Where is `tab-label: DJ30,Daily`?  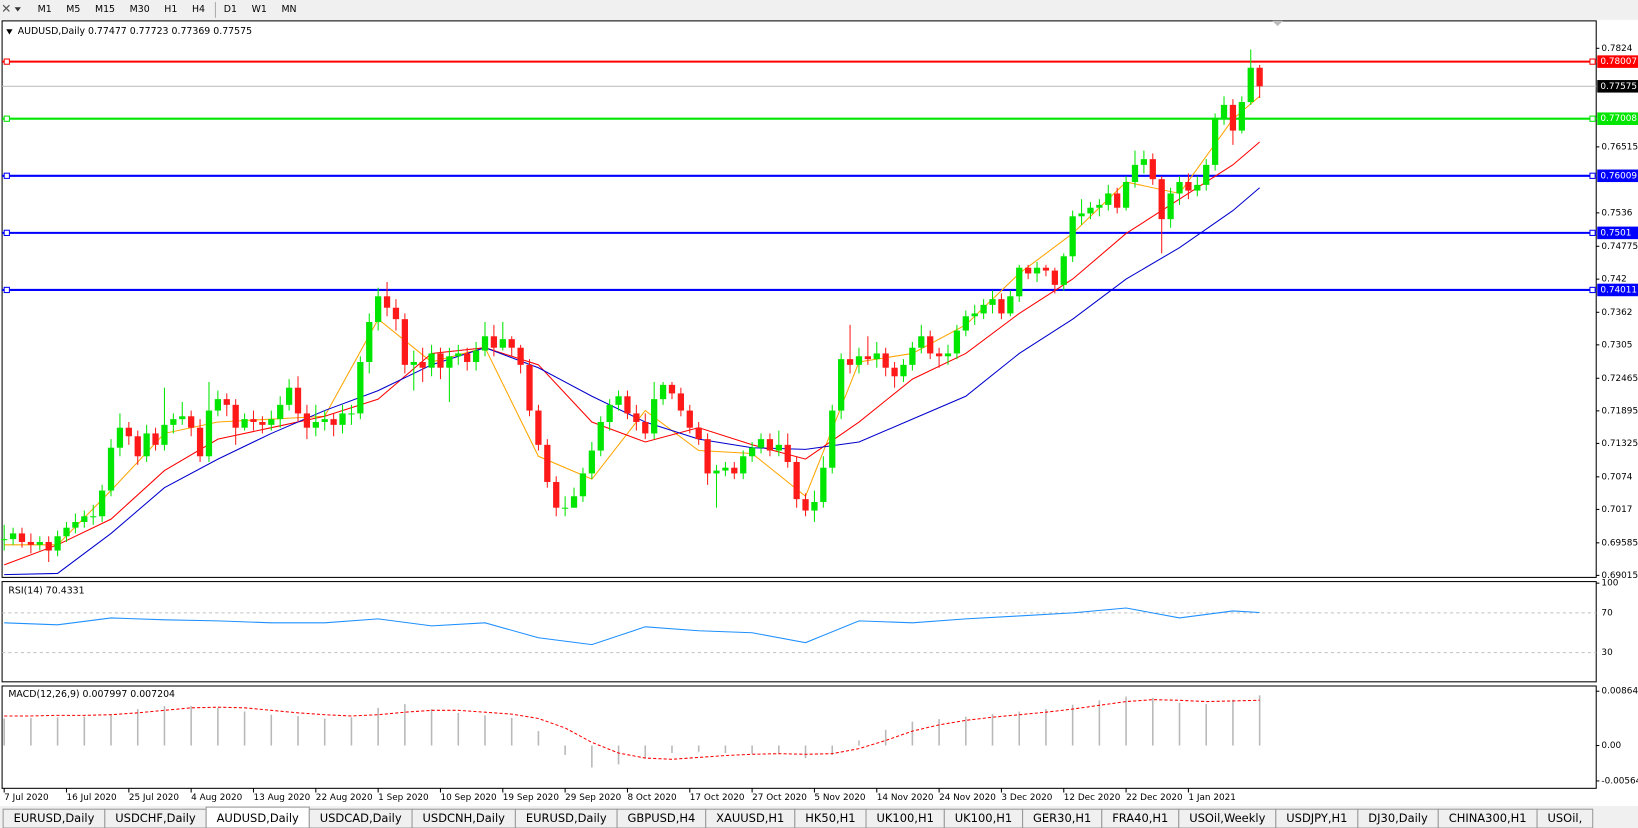 tab-label: DJ30,Daily is located at coordinates (1398, 818).